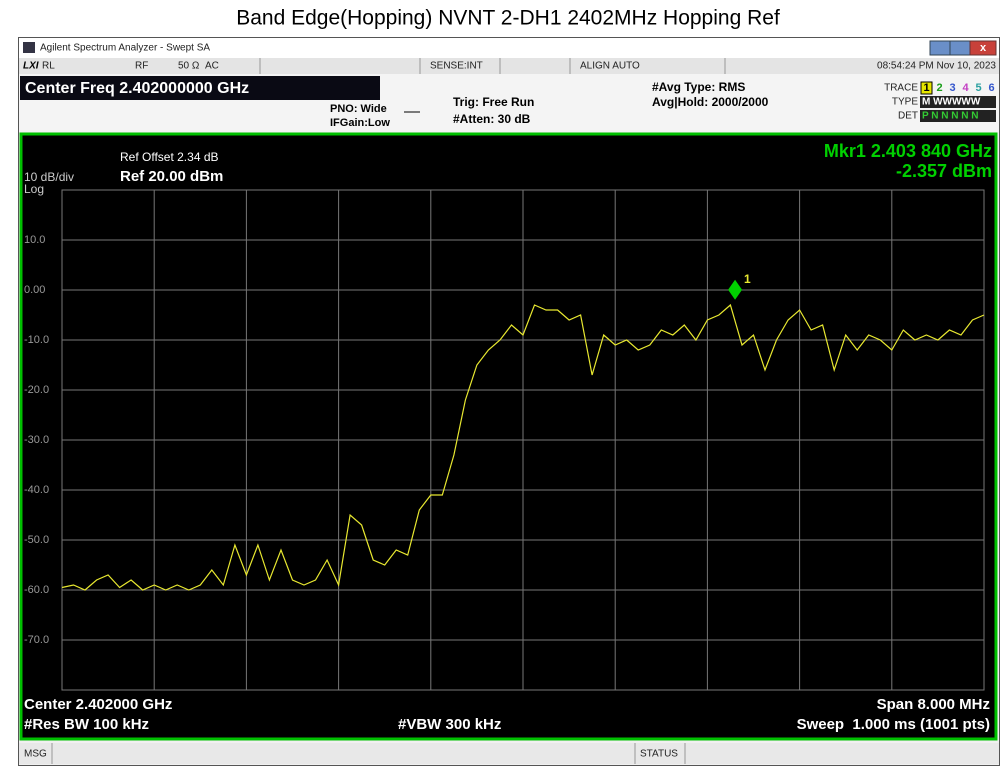 Image resolution: width=1002 pixels, height=769 pixels. I want to click on lxi-logo: LXI, so click(31, 66).